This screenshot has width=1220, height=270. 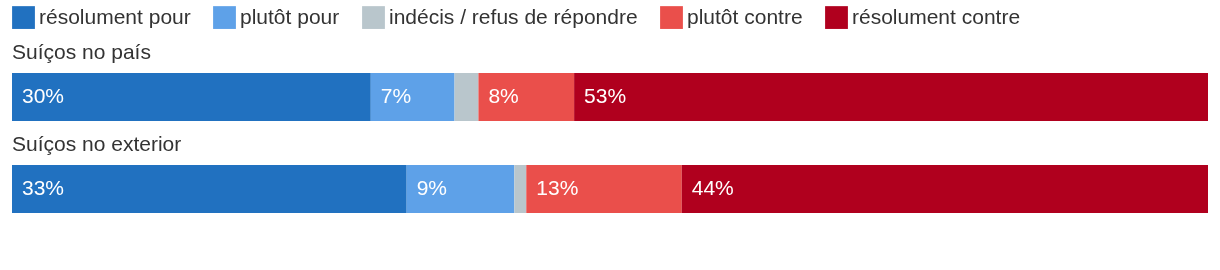 What do you see at coordinates (115, 16) in the screenshot?
I see `legend-label: résolument pour` at bounding box center [115, 16].